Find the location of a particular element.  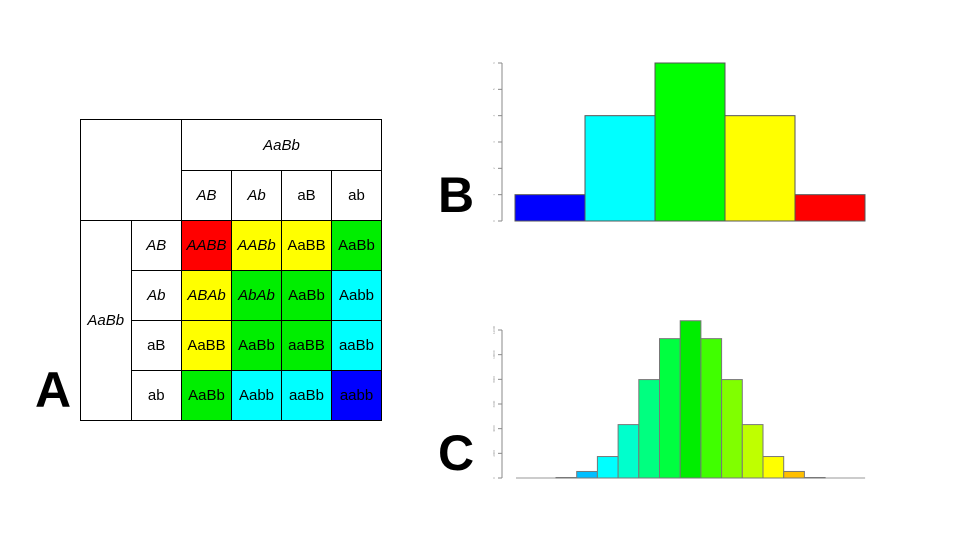

col-gamete: aB is located at coordinates (306, 195).